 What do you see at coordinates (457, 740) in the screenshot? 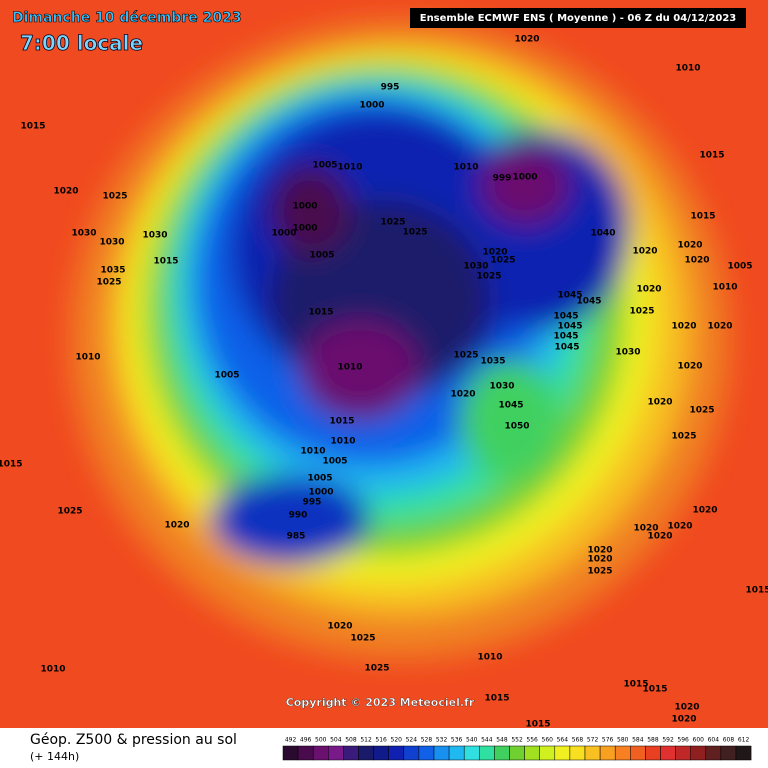
I see `scale-label: 536` at bounding box center [457, 740].